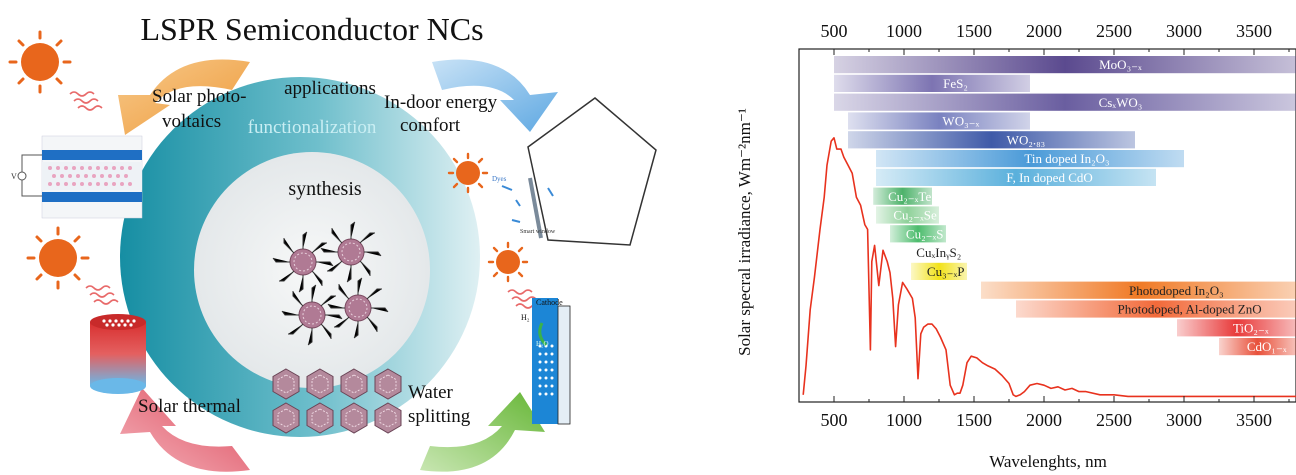  Describe the element at coordinates (1176, 290) in the screenshot. I see `band-label: Photodoped In₂O₃` at that location.